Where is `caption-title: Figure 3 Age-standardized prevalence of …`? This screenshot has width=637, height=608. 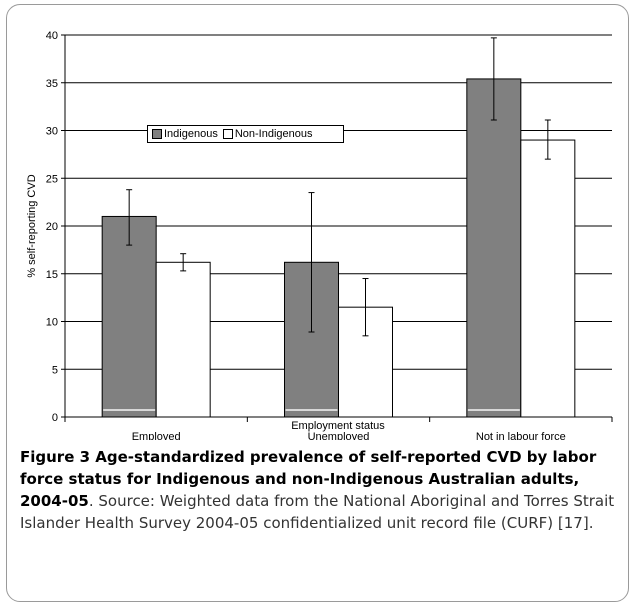 caption-title: Figure 3 Age-standardized prevalence of … is located at coordinates (308, 479).